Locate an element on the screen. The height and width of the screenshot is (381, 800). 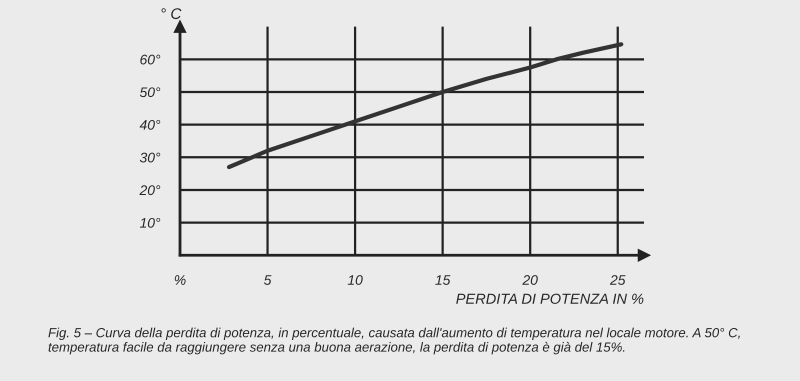
x-tick-label: 25 is located at coordinates (618, 280).